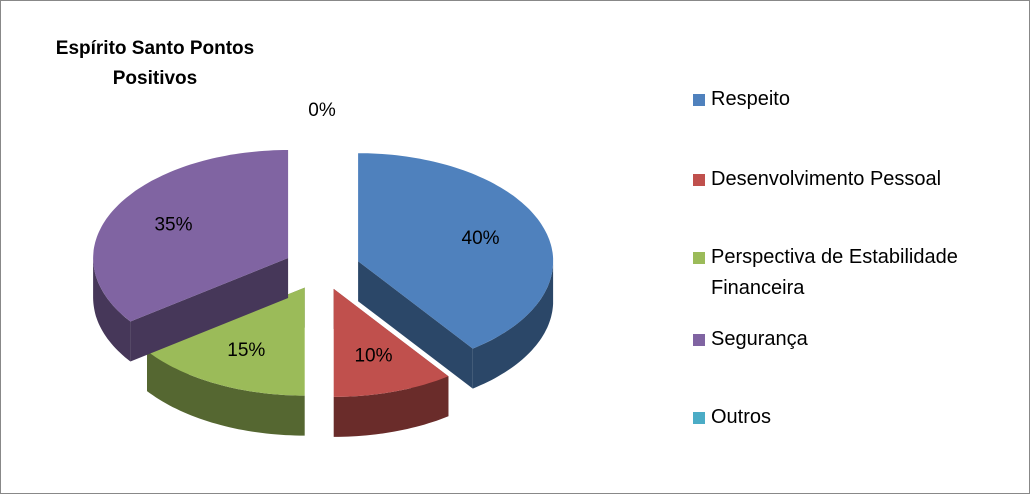  I want to click on legend-label: Respeito, so click(750, 99).